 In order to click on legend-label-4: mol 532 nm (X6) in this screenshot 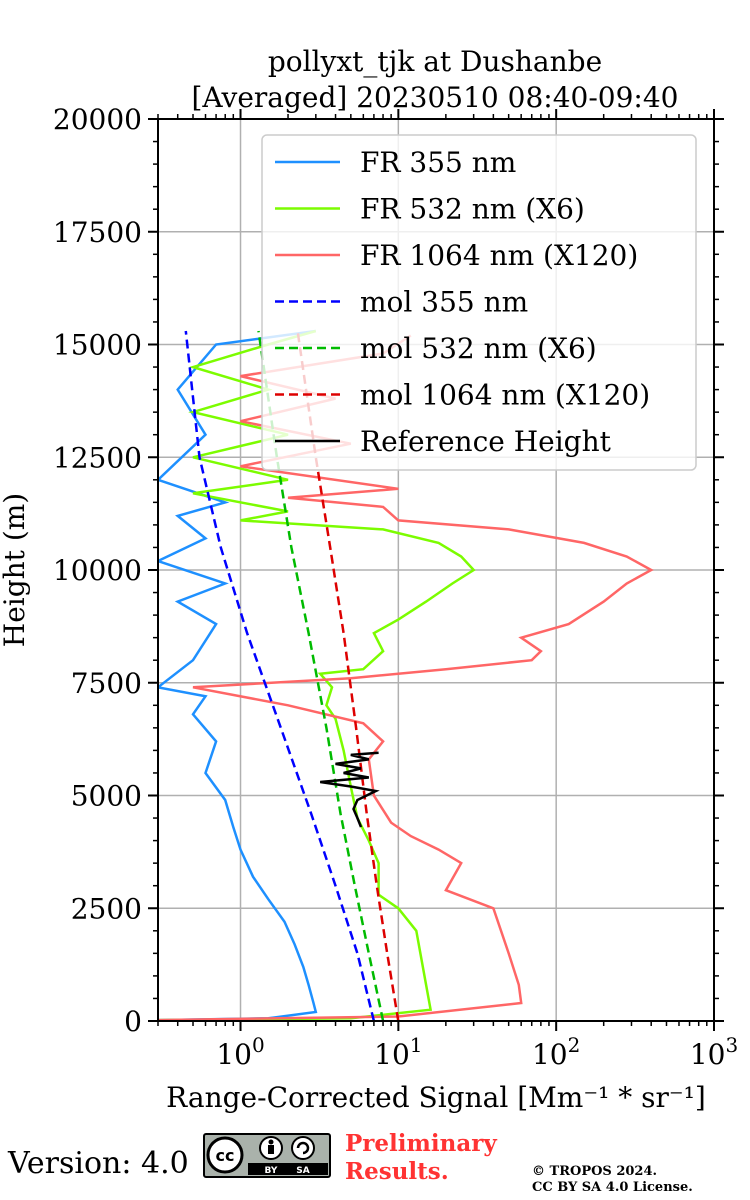, I will do `click(478, 348)`.